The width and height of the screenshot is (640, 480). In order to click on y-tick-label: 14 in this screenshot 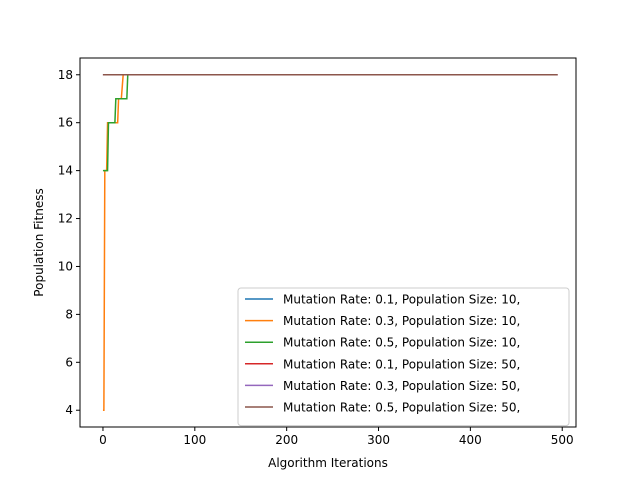, I will do `click(65, 171)`.